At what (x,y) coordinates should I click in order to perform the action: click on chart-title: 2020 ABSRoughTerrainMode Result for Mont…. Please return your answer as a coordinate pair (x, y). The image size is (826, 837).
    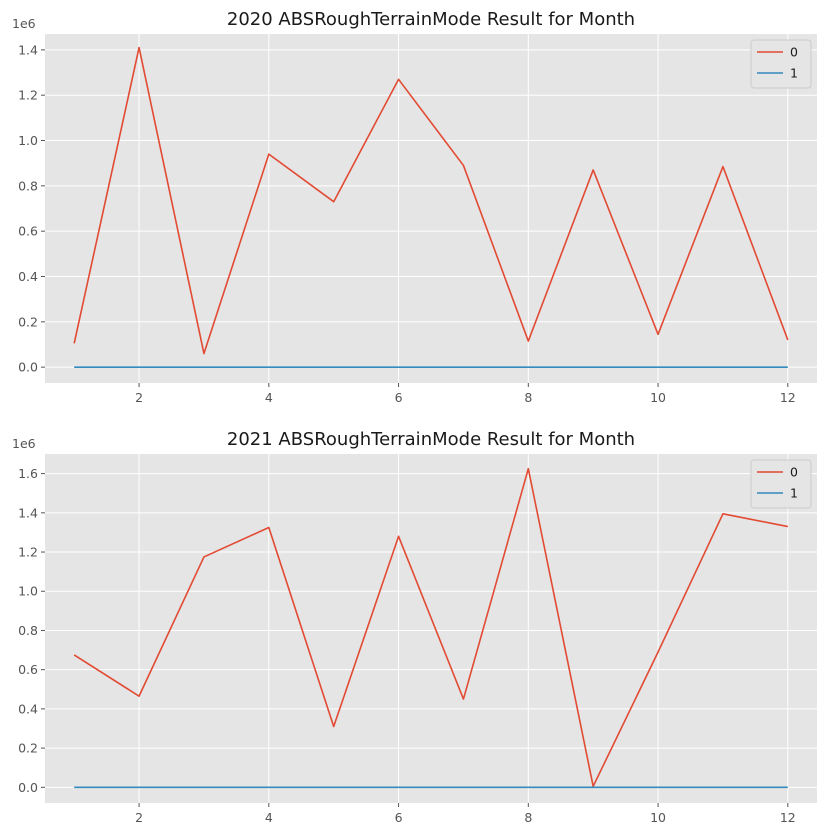
    Looking at the image, I should click on (431, 19).